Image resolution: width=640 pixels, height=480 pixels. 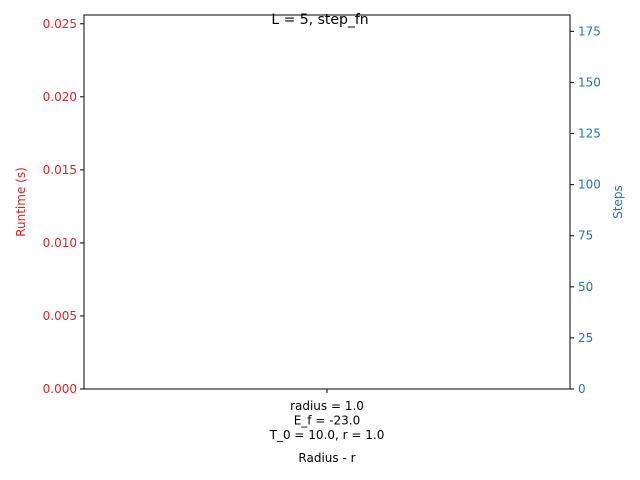 I want to click on right-tick-label: 100, so click(x=589, y=185).